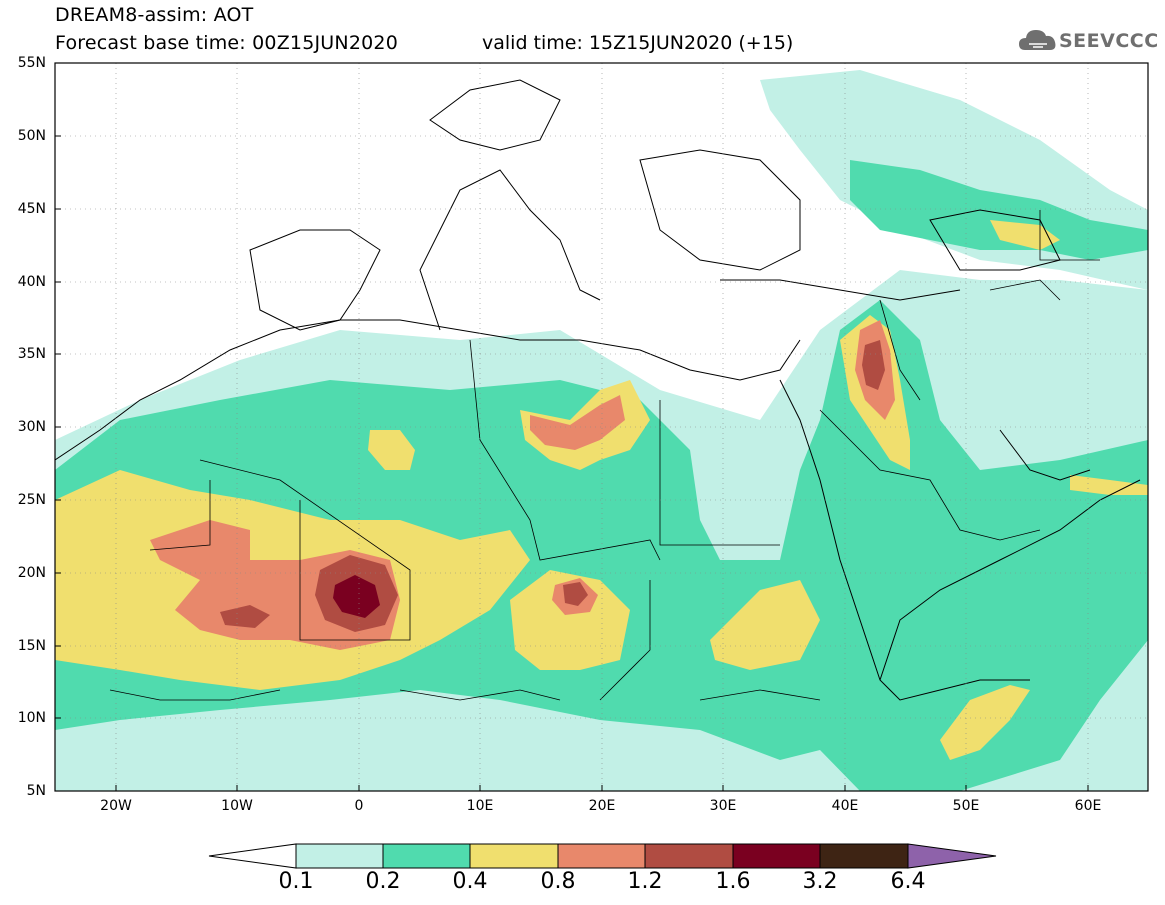 The height and width of the screenshot is (905, 1165). I want to click on lon-label: 20W, so click(116, 806).